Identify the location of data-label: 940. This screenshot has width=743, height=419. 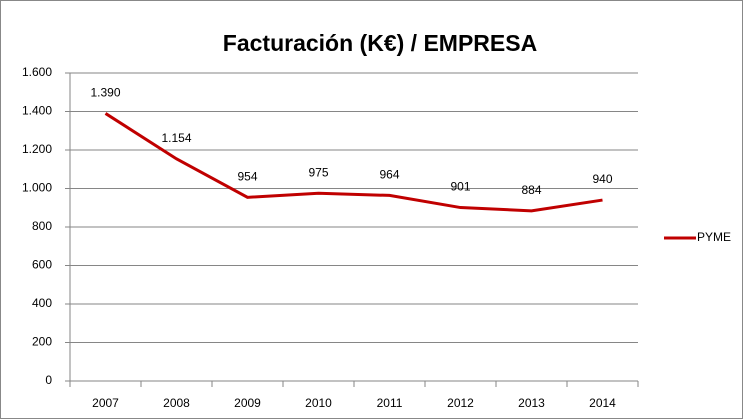
(602, 179).